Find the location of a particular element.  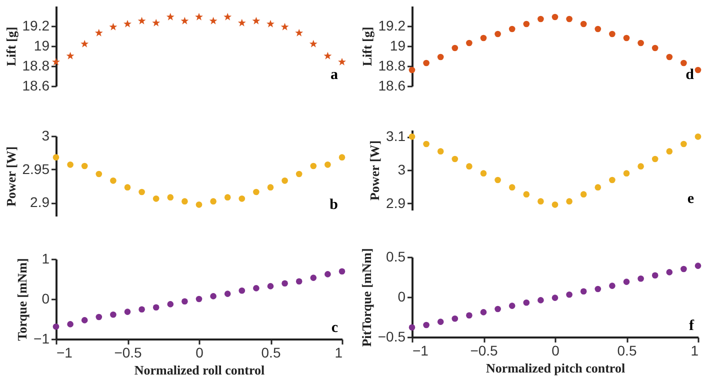

annotation: d is located at coordinates (690, 75).